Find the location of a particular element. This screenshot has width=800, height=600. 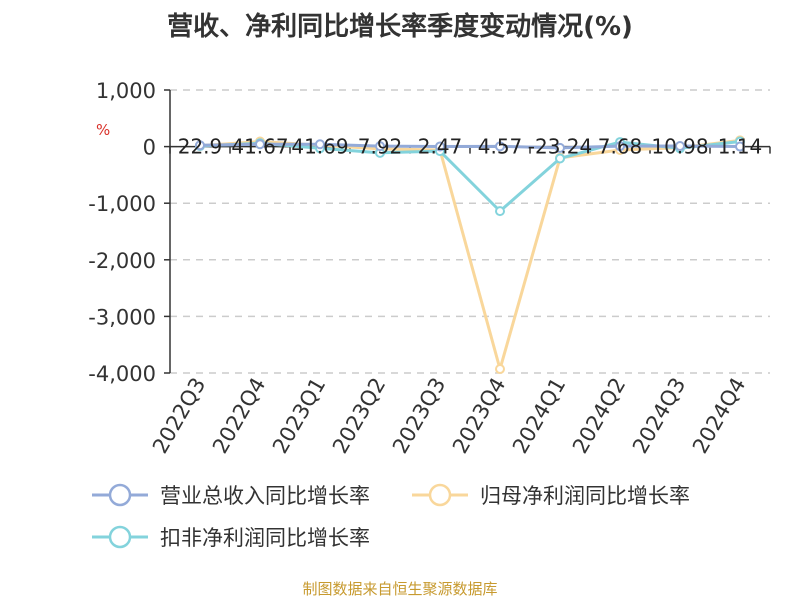

x-tick-label: 2023Q4 is located at coordinates (479, 416).